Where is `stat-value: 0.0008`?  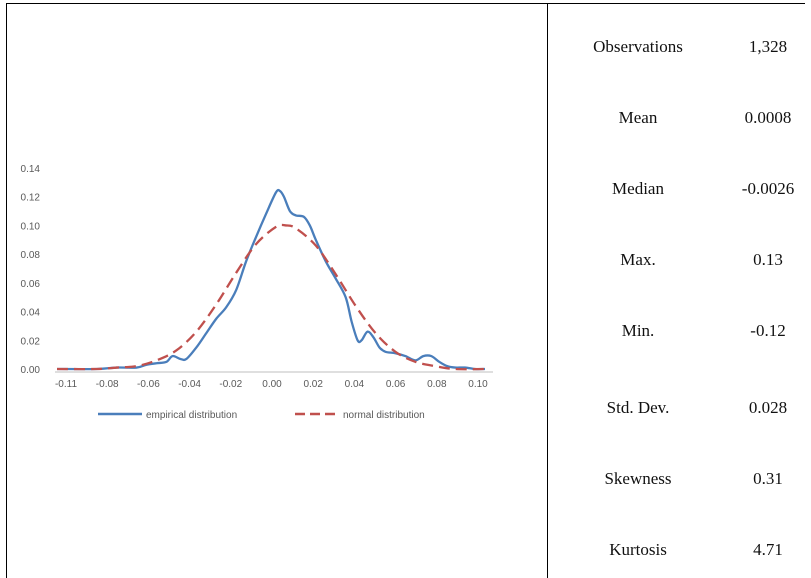
stat-value: 0.0008 is located at coordinates (768, 117).